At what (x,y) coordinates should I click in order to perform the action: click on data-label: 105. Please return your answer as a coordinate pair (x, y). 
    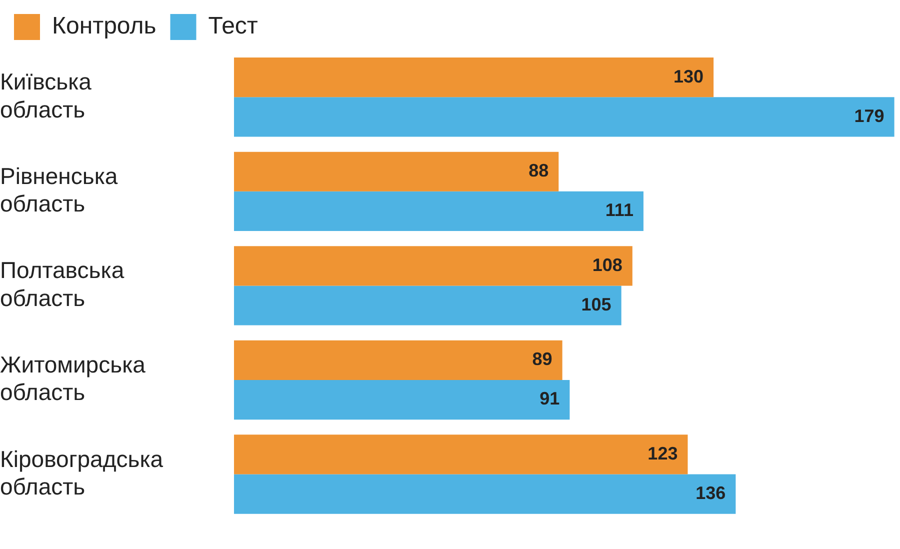
    Looking at the image, I should click on (596, 304).